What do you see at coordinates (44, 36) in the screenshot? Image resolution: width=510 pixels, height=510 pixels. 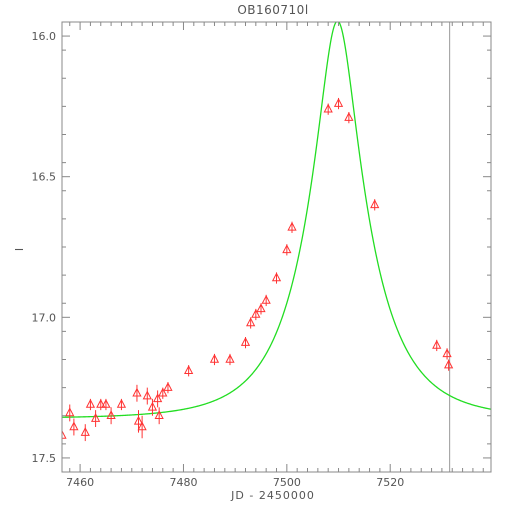 I see `y-tick-label: 16.0` at bounding box center [44, 36].